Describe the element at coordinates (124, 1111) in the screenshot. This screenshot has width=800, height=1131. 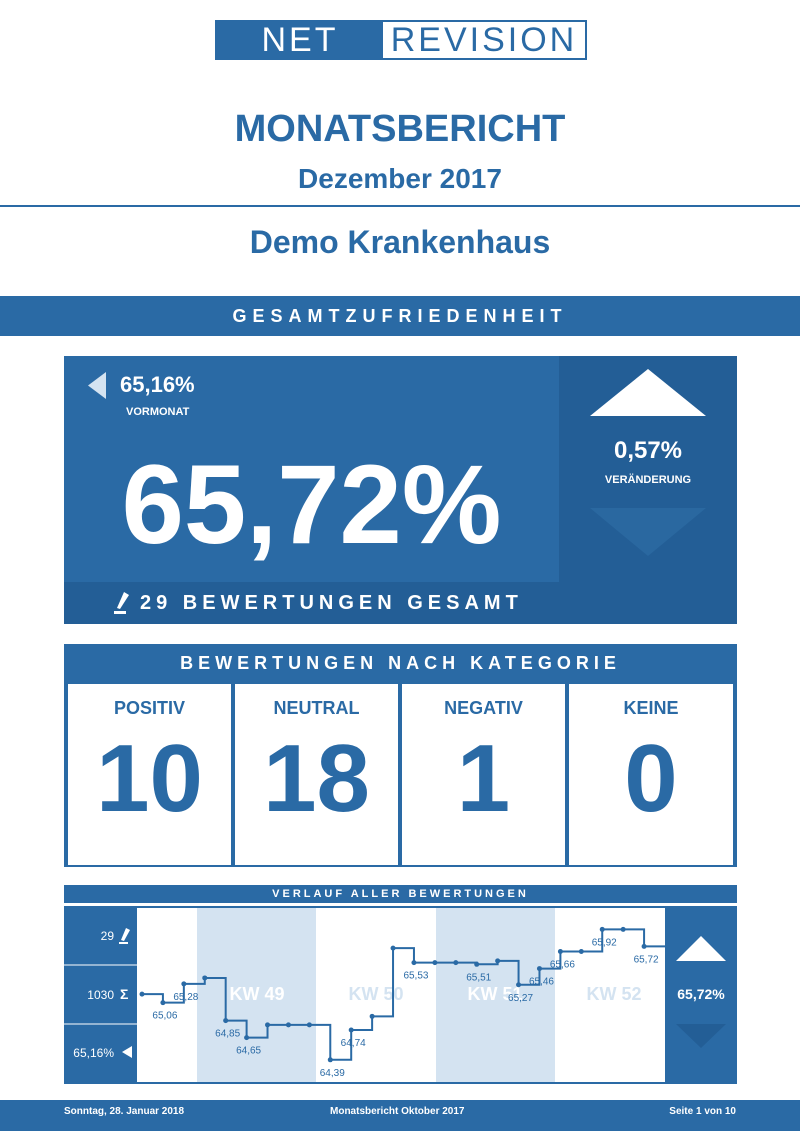
I see `footer-date: Sonntag, 28. Januar 2018` at that location.